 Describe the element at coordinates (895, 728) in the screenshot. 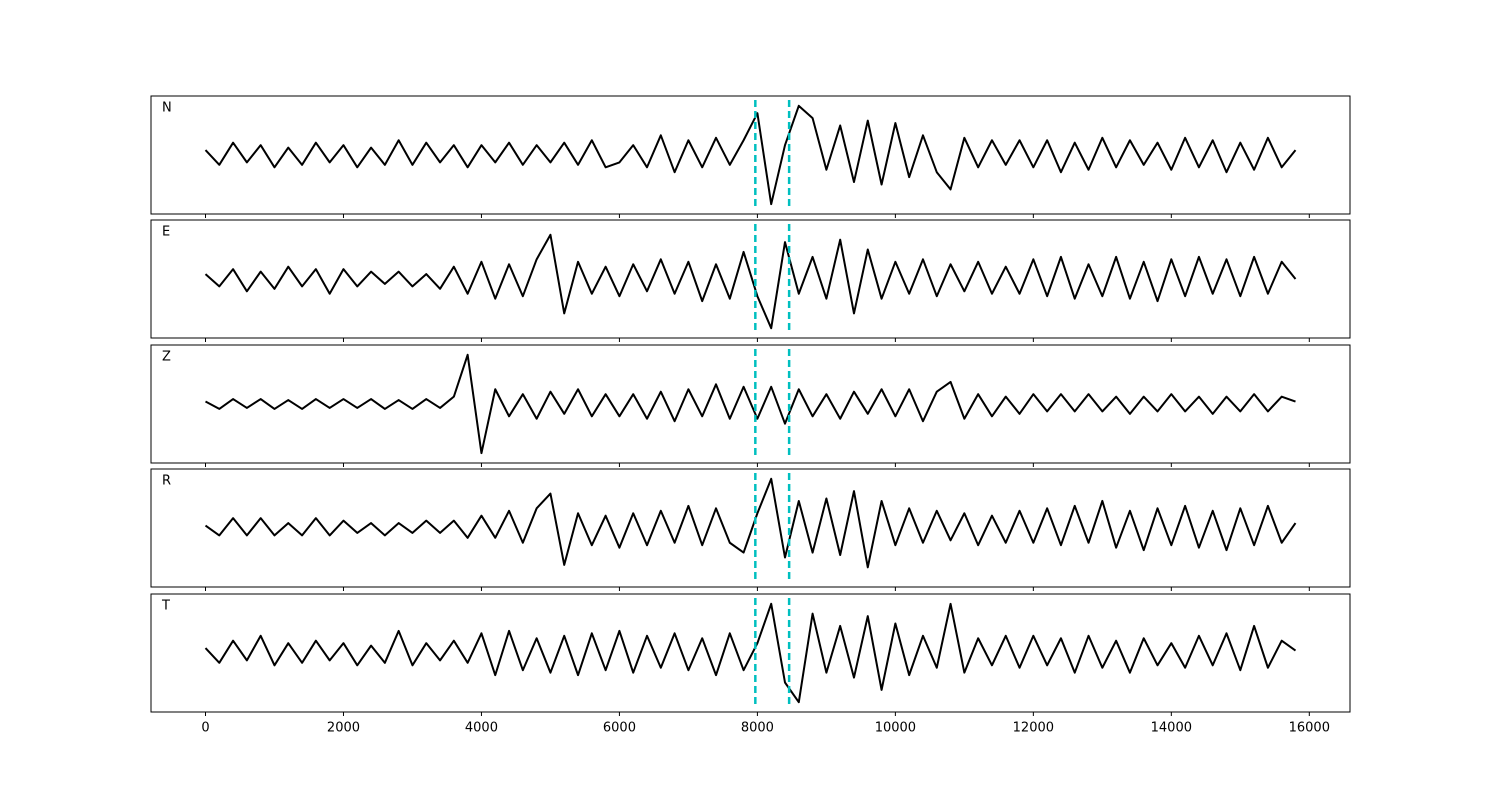

I see `x-tick-label: 10000` at that location.